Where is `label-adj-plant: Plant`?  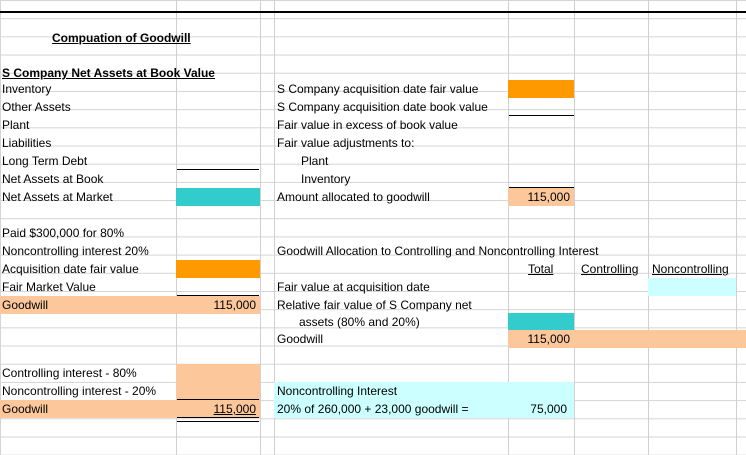 label-adj-plant: Plant is located at coordinates (315, 161).